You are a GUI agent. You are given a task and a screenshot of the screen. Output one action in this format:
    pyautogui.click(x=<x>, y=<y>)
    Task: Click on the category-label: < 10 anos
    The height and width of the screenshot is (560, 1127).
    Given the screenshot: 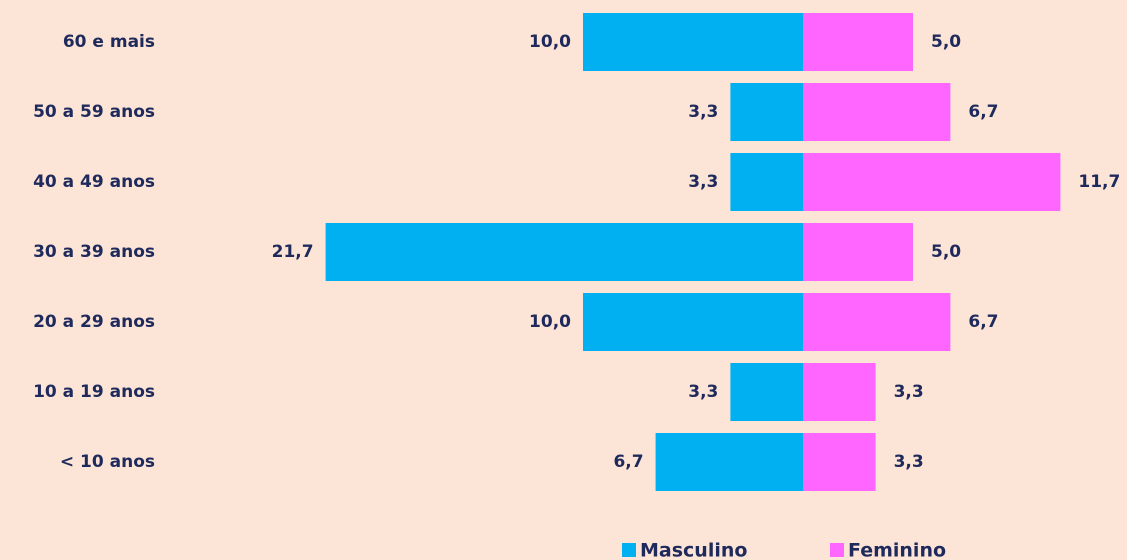 What is the action you would take?
    pyautogui.click(x=107, y=462)
    